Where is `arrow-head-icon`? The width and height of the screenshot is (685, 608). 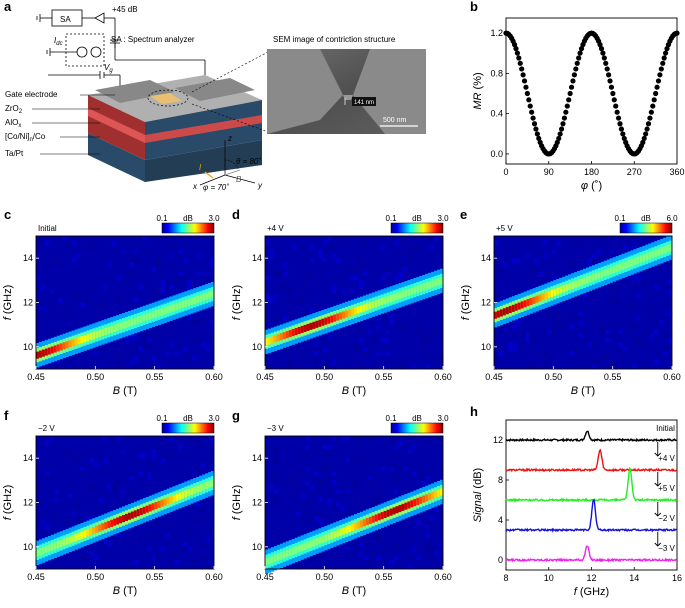 arrow-head-icon is located at coordinates (658, 484).